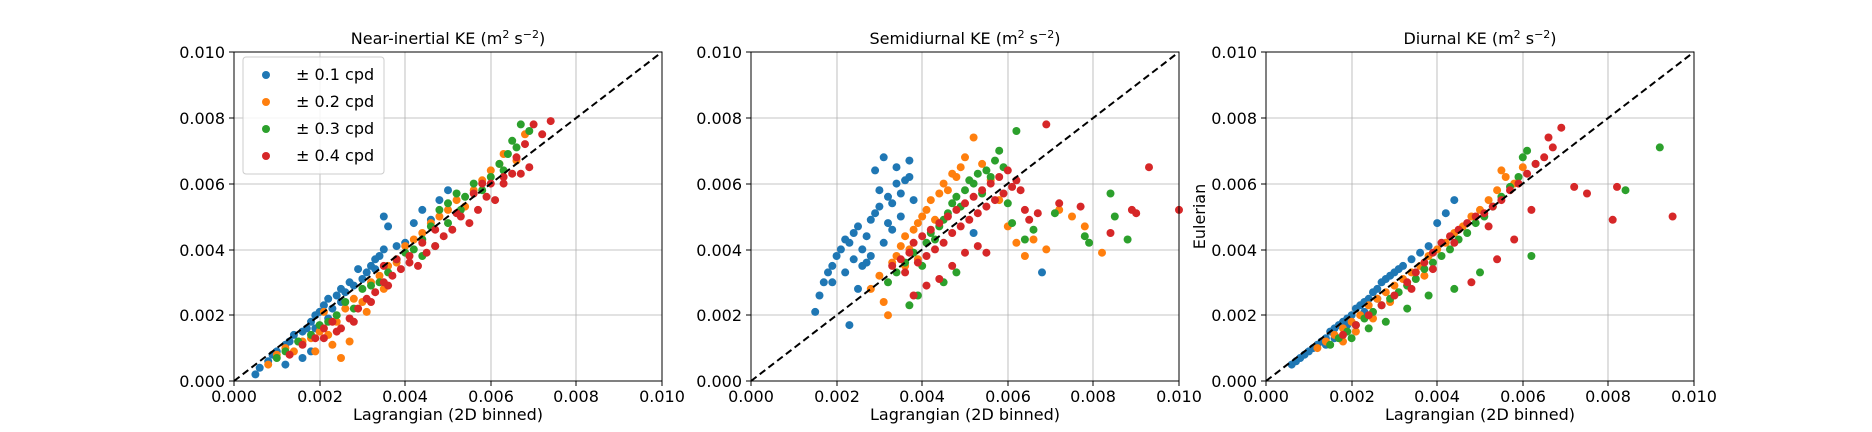  I want to click on panel-1-x-tick-label-5: 0.010, so click(662, 396).